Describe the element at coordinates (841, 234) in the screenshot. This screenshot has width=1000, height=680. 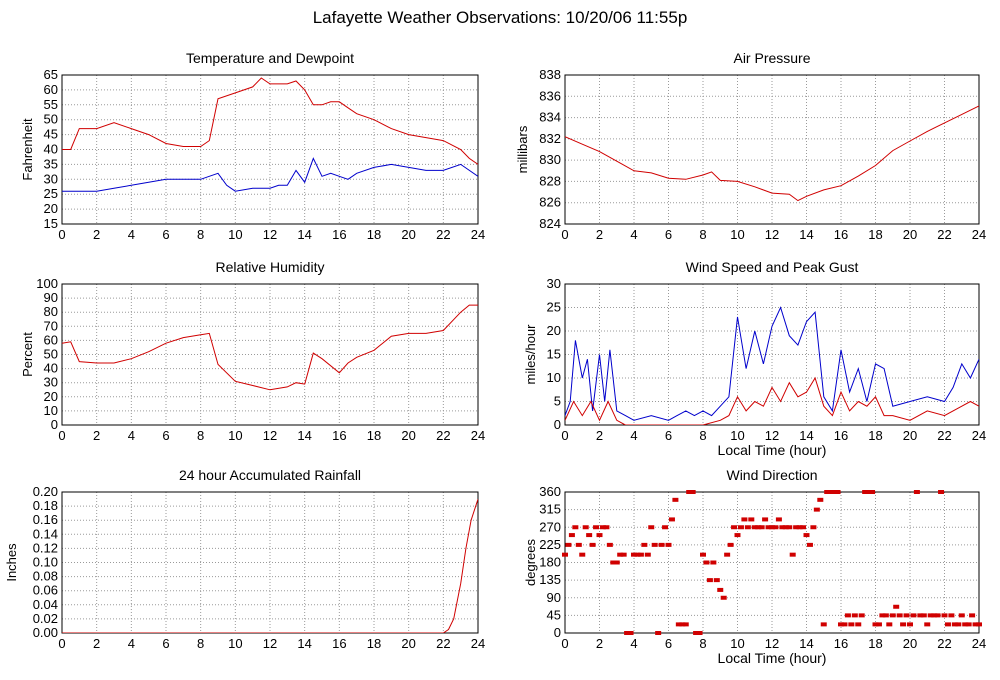
I see `x-tick-label: 16` at that location.